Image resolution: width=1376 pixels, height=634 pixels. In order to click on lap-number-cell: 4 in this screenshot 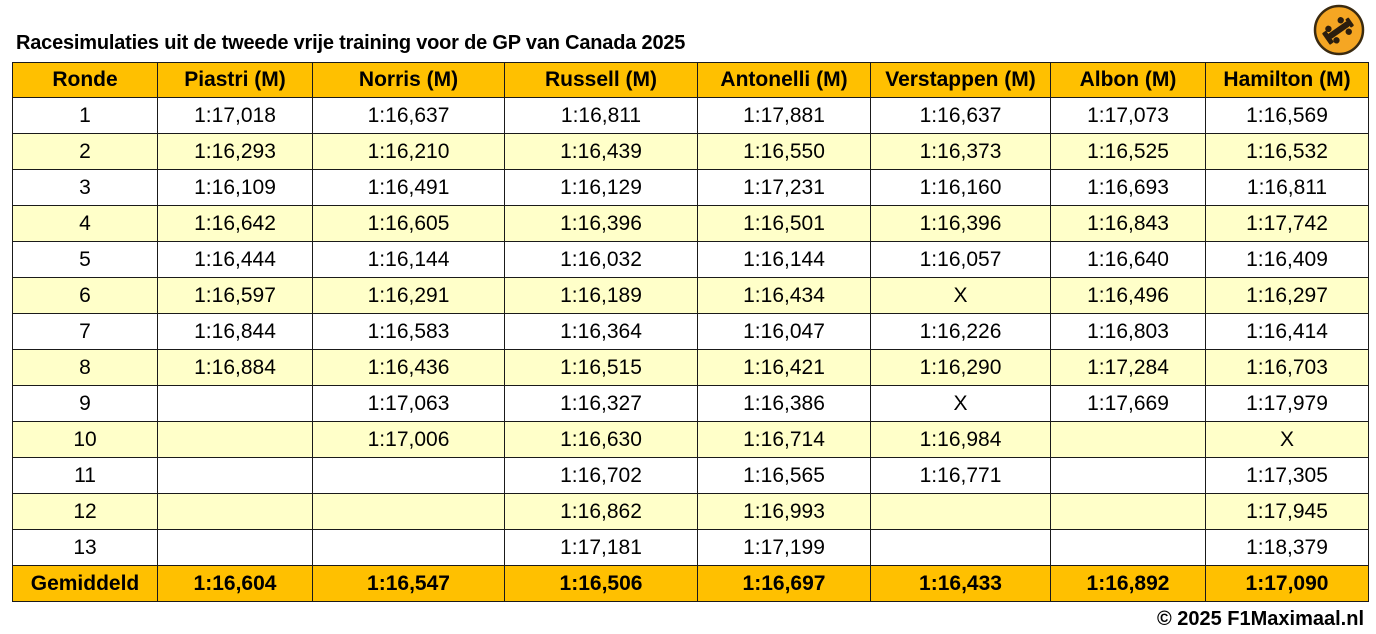, I will do `click(85, 223)`.